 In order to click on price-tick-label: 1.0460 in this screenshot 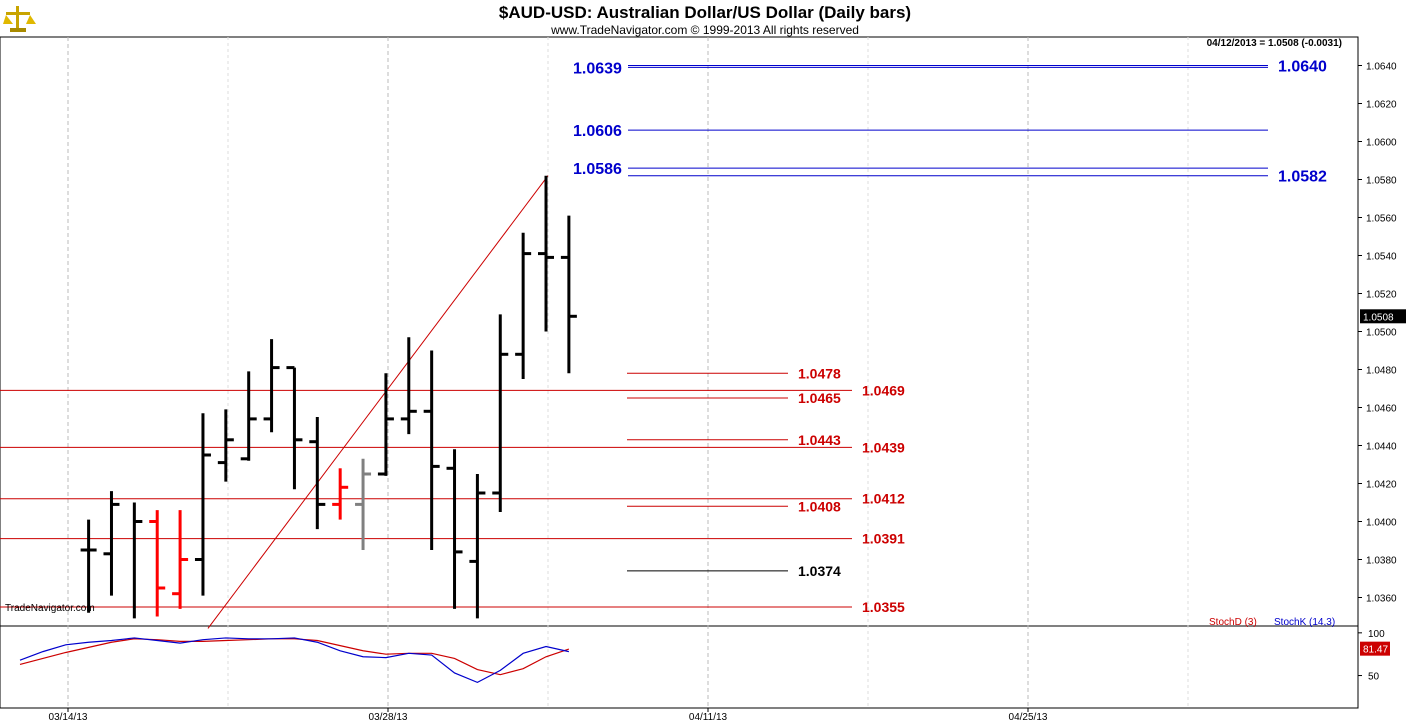, I will do `click(1381, 409)`.